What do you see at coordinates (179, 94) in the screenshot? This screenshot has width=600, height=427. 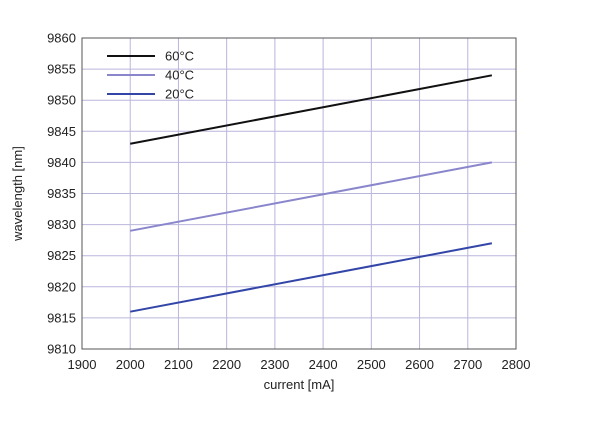 I see `legend-label-2: 20°C` at bounding box center [179, 94].